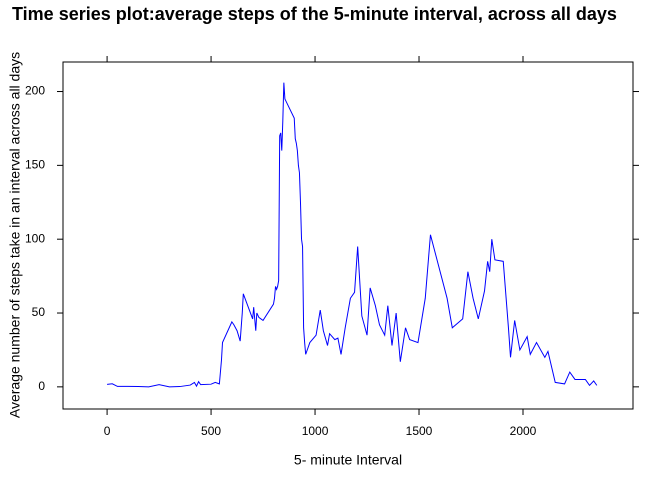 This screenshot has height=480, width=672. I want to click on y-tick-label: 50, so click(39, 312).